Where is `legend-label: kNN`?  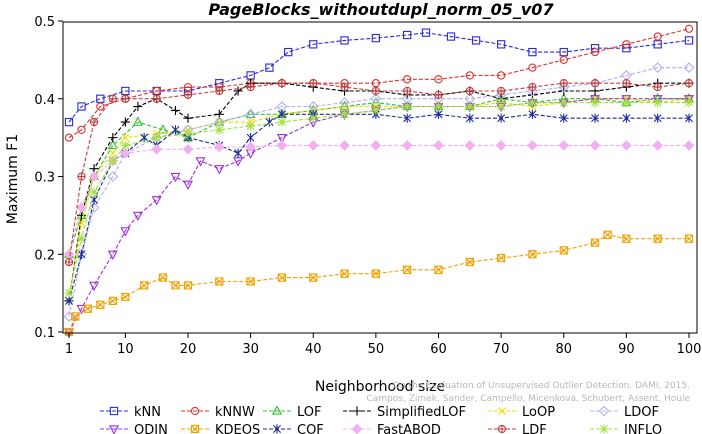 legend-label: kNN is located at coordinates (147, 412).